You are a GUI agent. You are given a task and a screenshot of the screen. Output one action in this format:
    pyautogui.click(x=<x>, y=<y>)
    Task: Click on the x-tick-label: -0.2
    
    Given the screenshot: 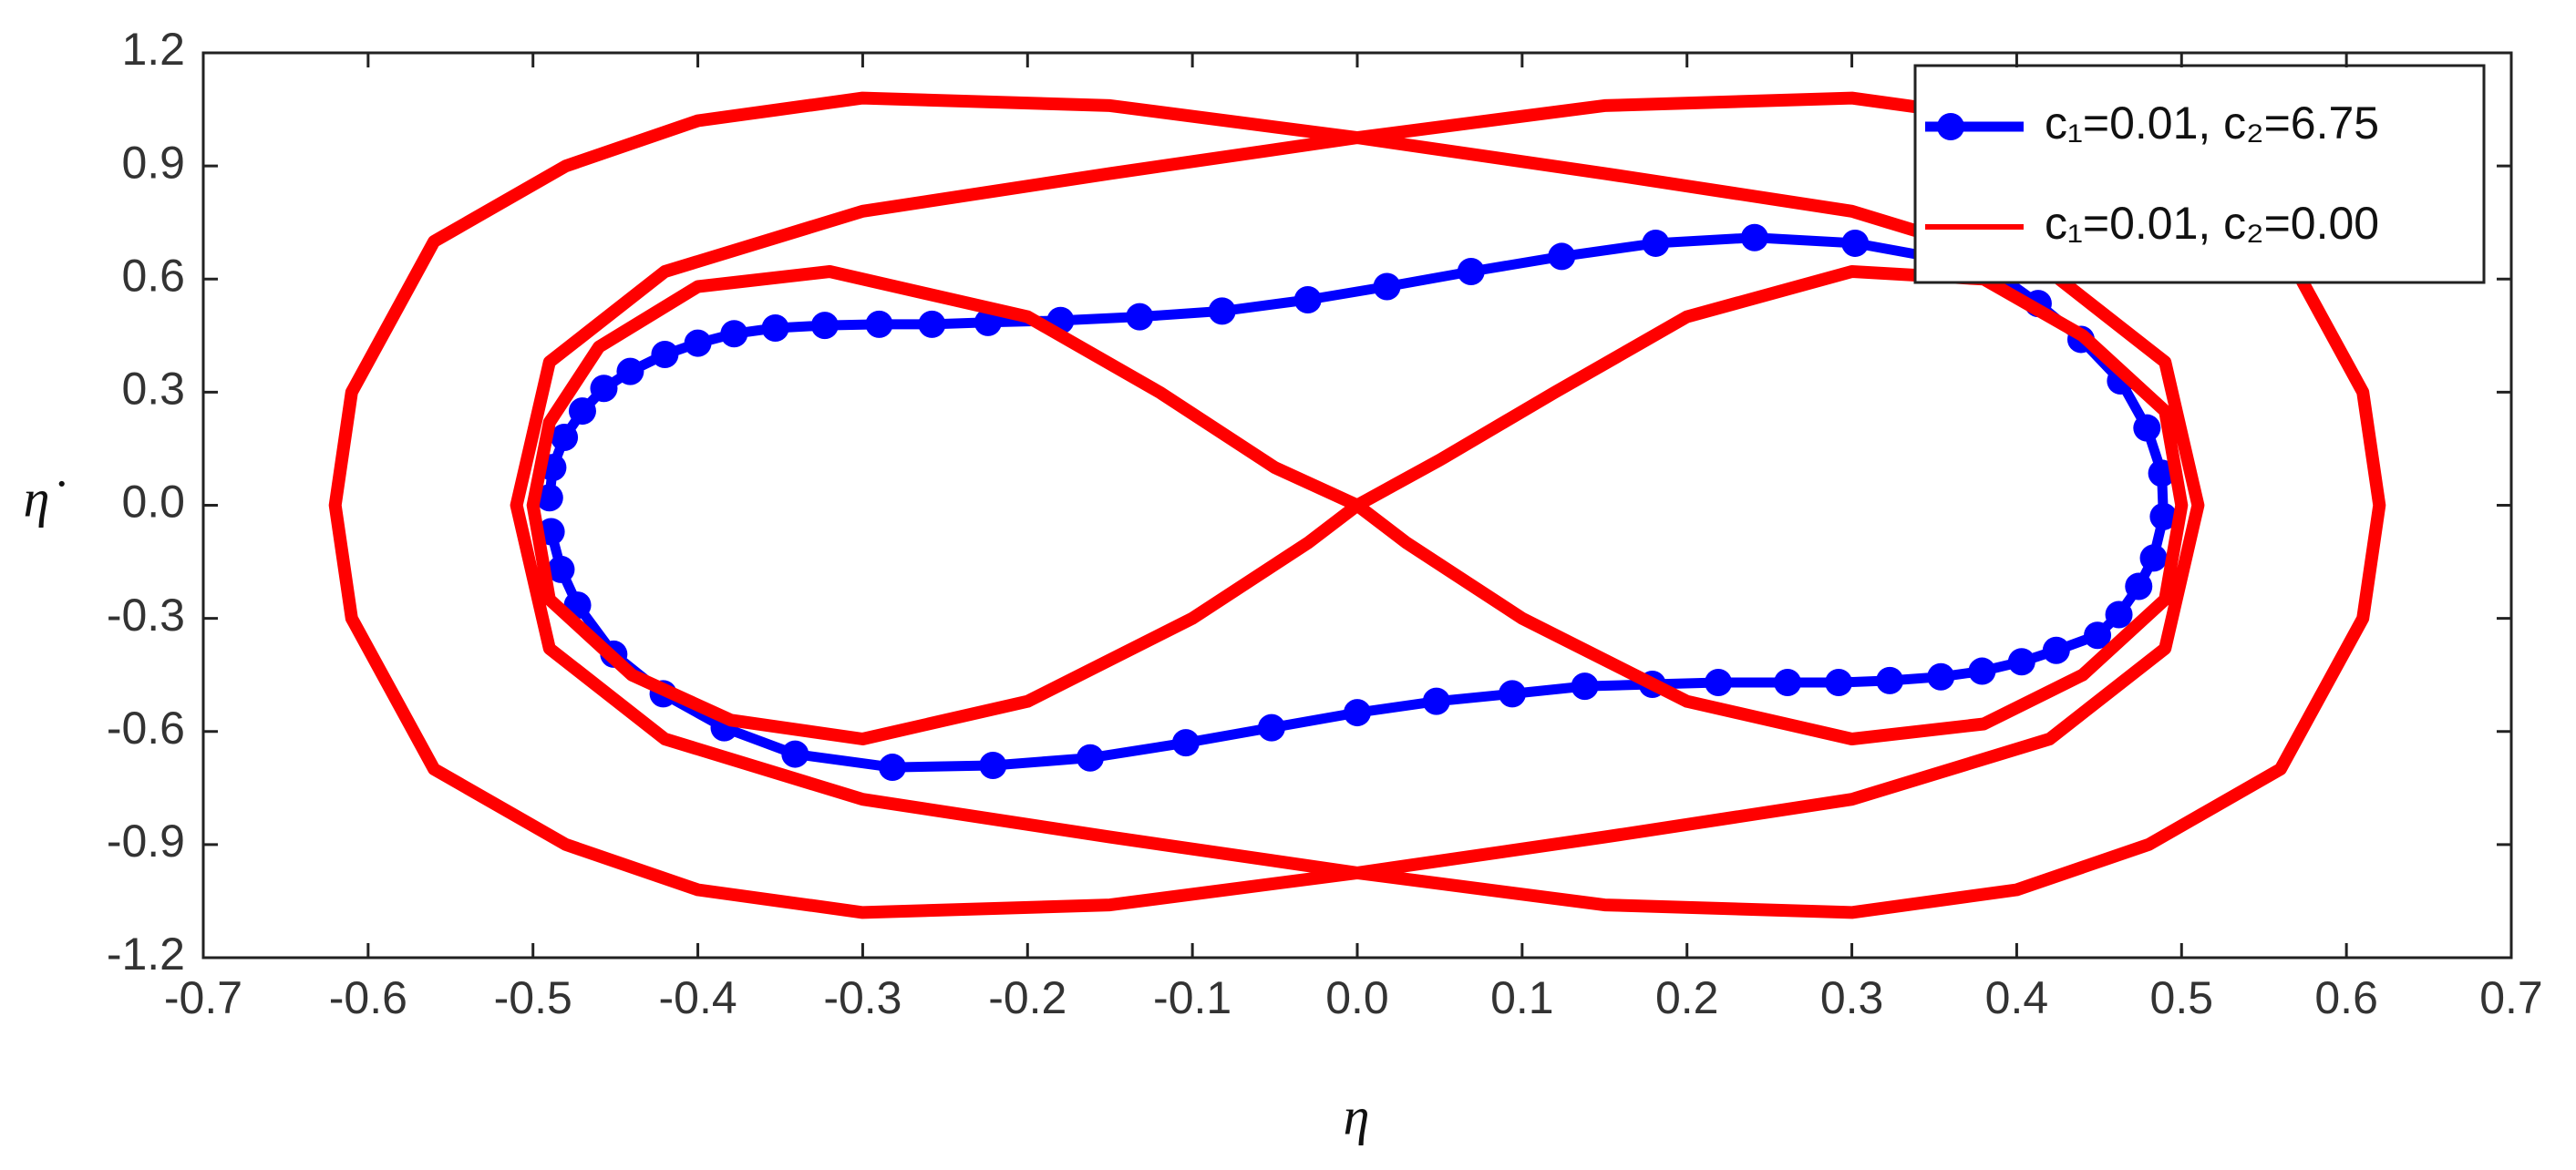 What is the action you would take?
    pyautogui.click(x=1027, y=998)
    